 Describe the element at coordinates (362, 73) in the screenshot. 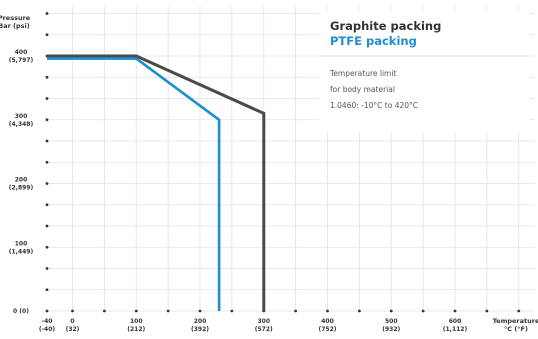

I see `note-line-1: Temperature limit` at that location.